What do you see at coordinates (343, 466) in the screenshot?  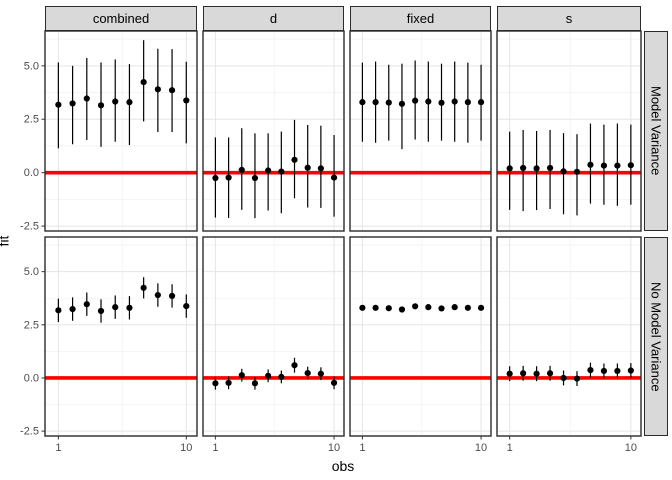 I see `x-axis-title: obs` at bounding box center [343, 466].